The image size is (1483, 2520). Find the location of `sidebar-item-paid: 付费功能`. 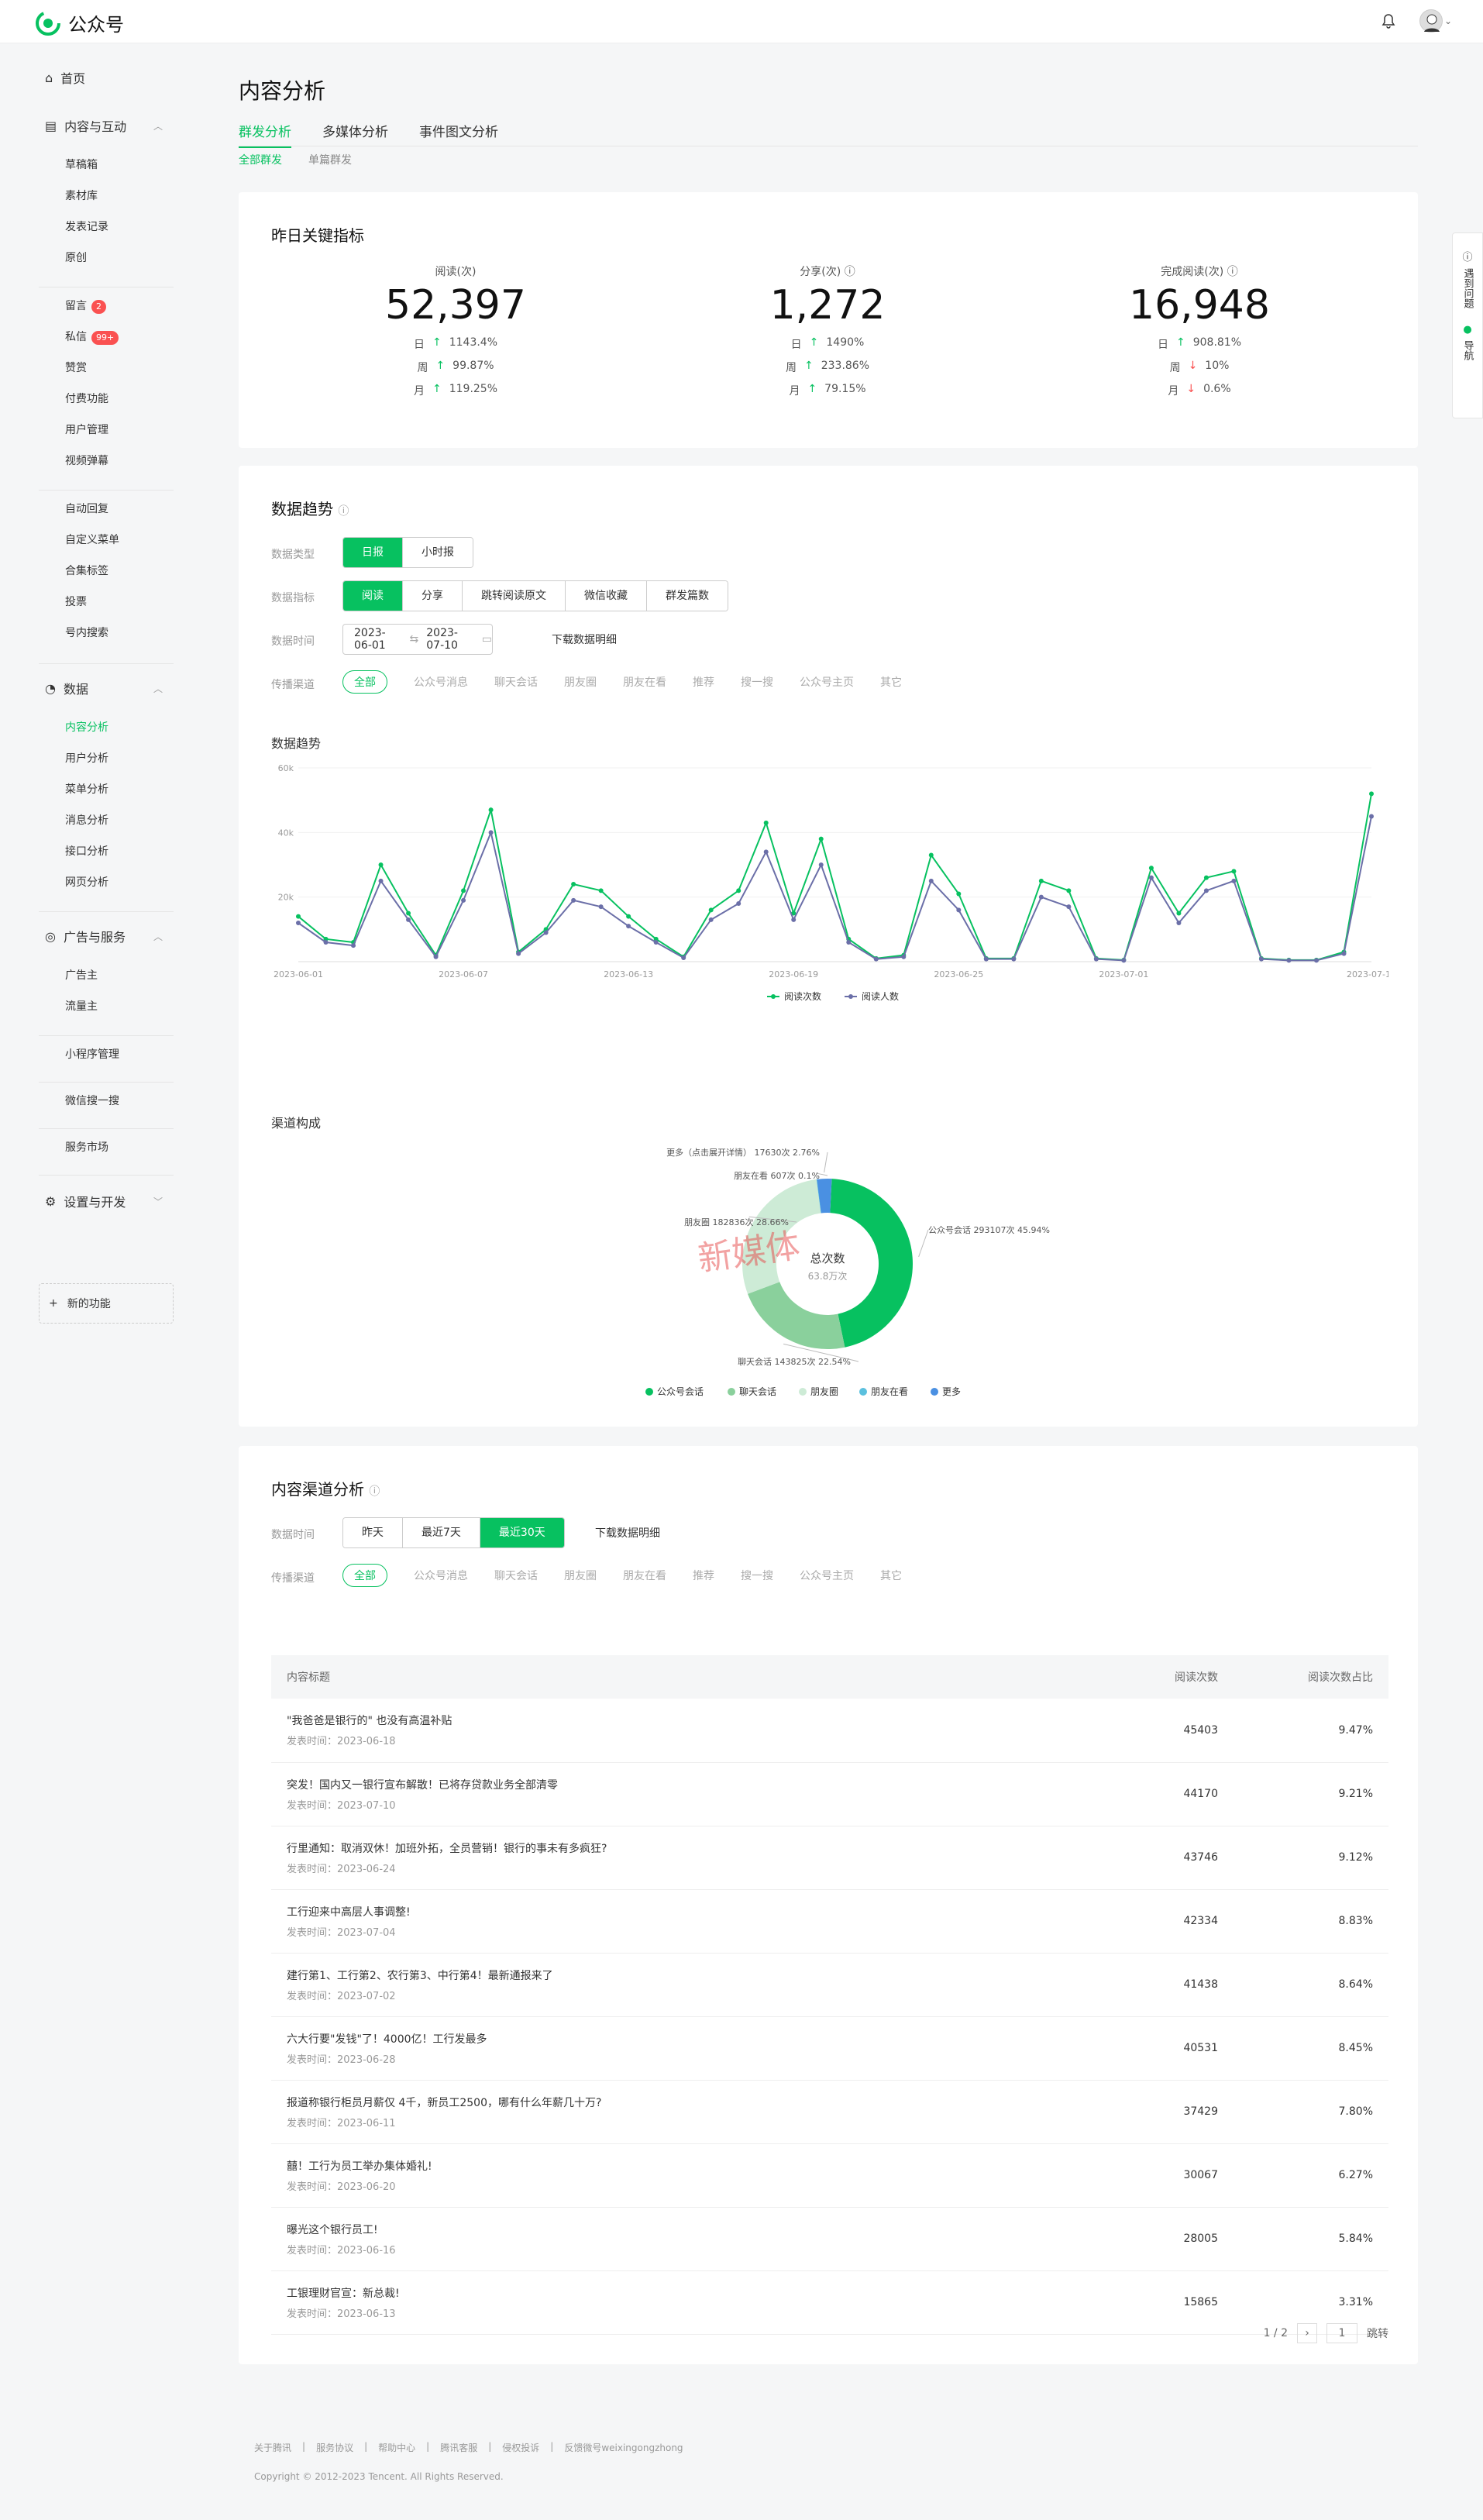

sidebar-item-paid: 付费功能 is located at coordinates (86, 399).